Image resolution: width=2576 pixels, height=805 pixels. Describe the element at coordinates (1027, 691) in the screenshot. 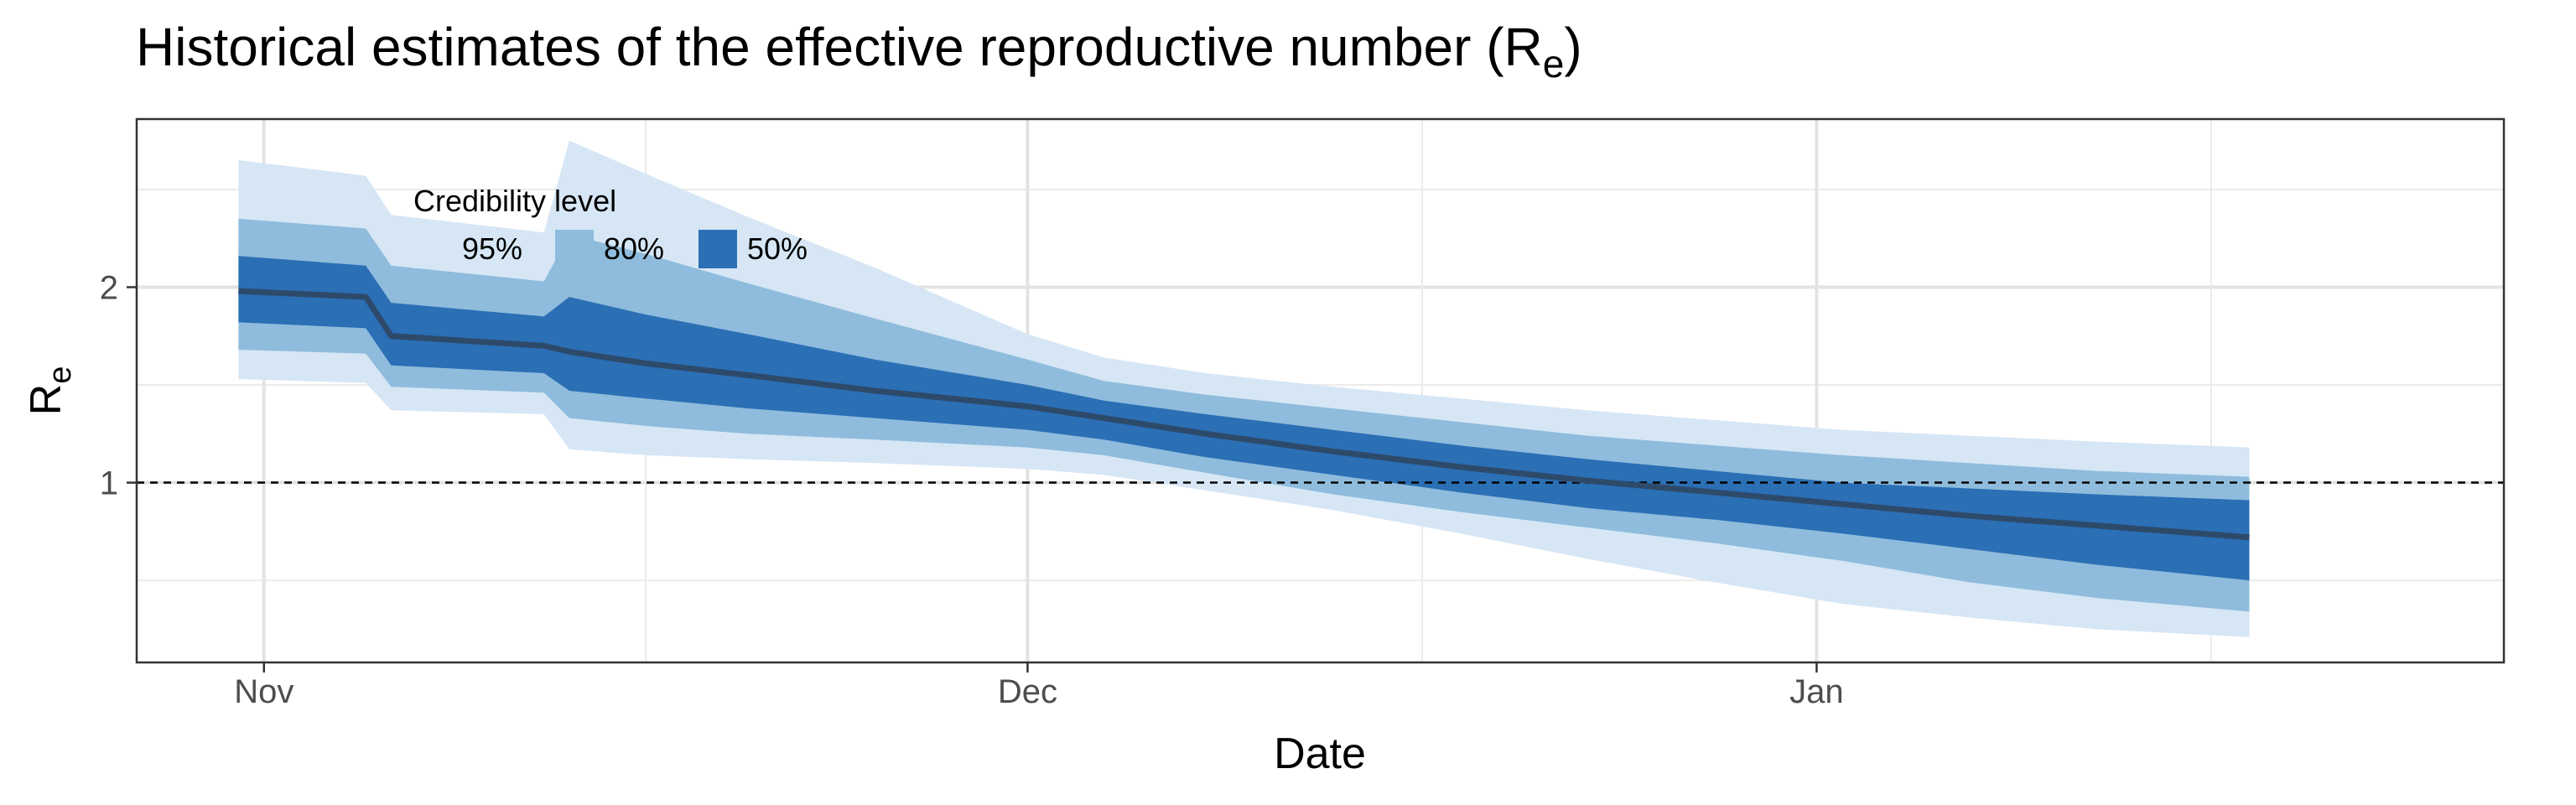

I see `x-tick-label: Dec` at that location.